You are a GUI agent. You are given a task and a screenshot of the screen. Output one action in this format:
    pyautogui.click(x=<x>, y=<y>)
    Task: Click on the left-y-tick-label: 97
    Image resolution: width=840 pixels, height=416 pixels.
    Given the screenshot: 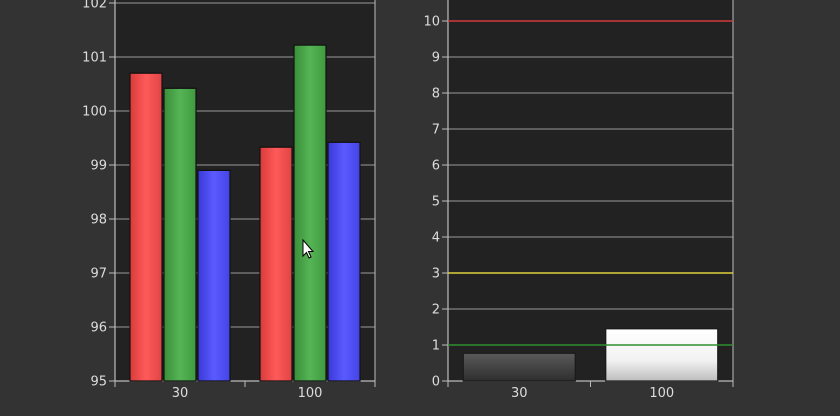 What is the action you would take?
    pyautogui.click(x=98, y=274)
    